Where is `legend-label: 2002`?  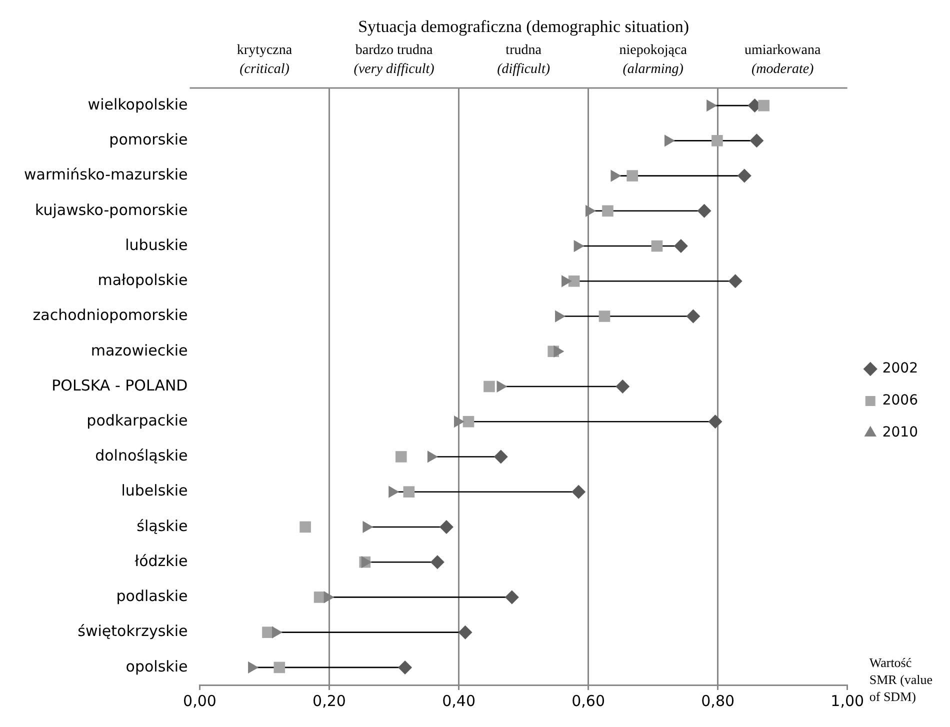
legend-label: 2002 is located at coordinates (900, 368).